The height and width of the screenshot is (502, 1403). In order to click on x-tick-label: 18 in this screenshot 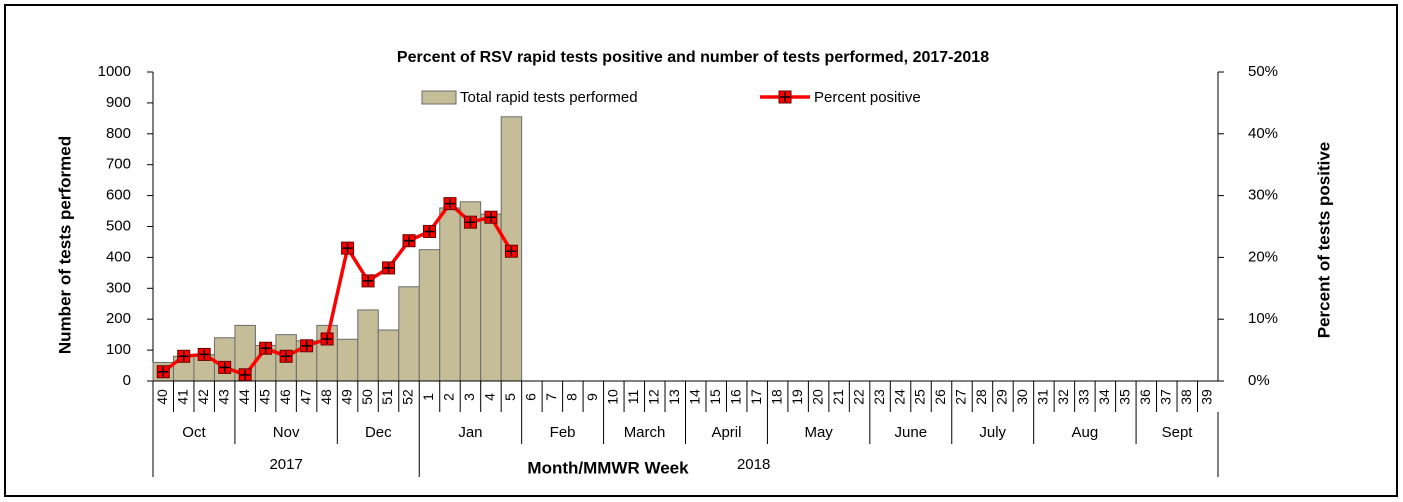, I will do `click(776, 397)`.